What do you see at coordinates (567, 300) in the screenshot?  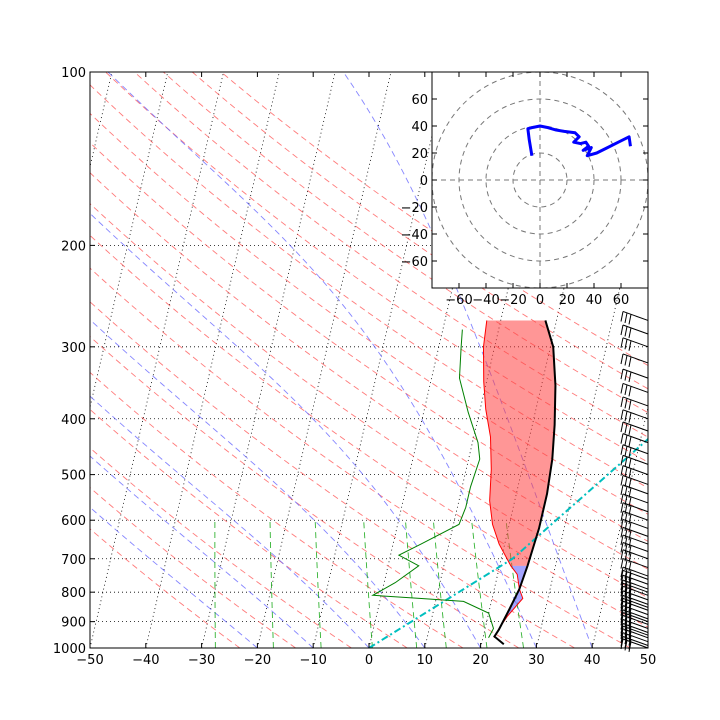 I see `hodograph-x-tick-label: 20` at bounding box center [567, 300].